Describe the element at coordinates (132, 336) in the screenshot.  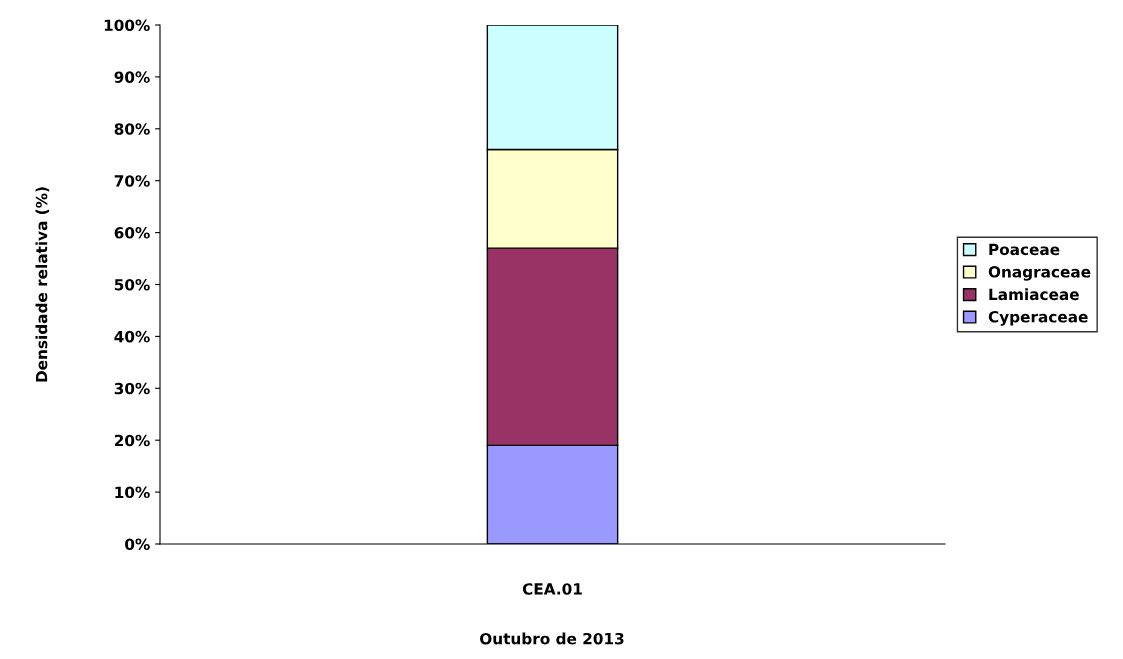
I see `y-tick-label: 40%` at that location.